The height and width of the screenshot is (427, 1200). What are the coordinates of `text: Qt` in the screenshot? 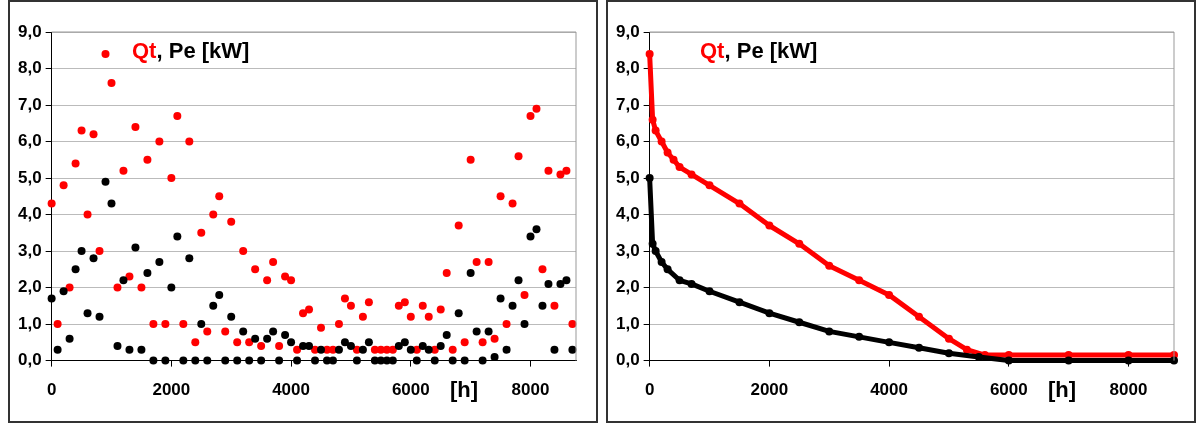 It's located at (712, 50).